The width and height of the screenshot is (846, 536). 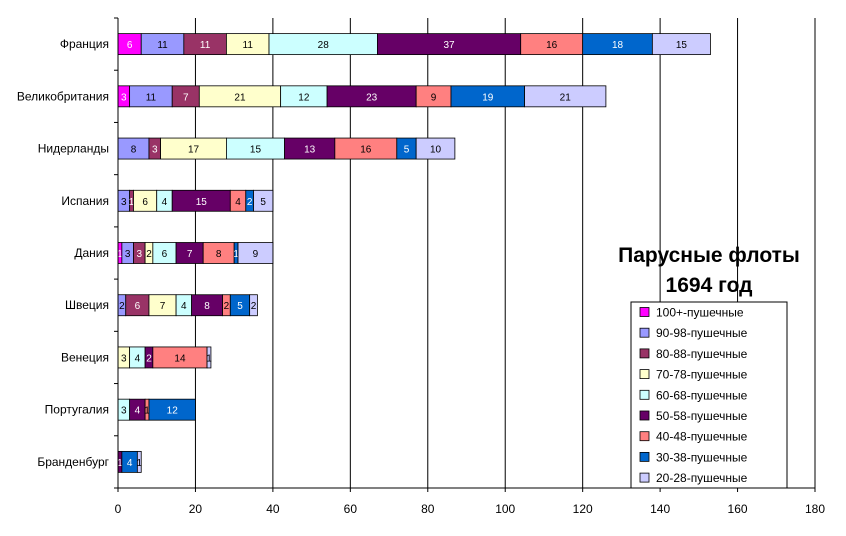 I want to click on legend-box, so click(x=709, y=395).